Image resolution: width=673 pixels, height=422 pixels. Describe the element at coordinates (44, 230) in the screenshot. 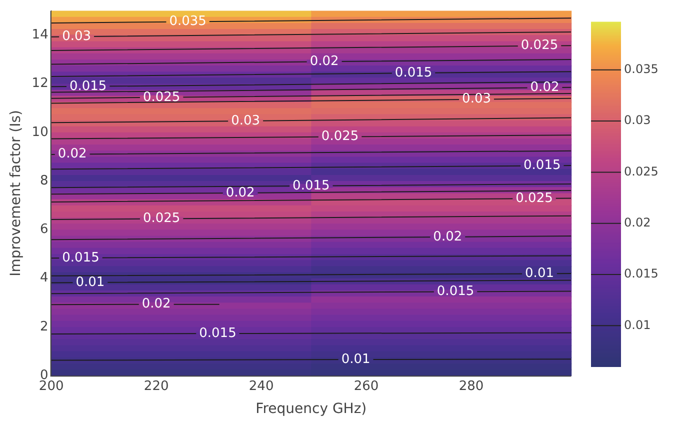

I see `y-tick-label: 6` at that location.